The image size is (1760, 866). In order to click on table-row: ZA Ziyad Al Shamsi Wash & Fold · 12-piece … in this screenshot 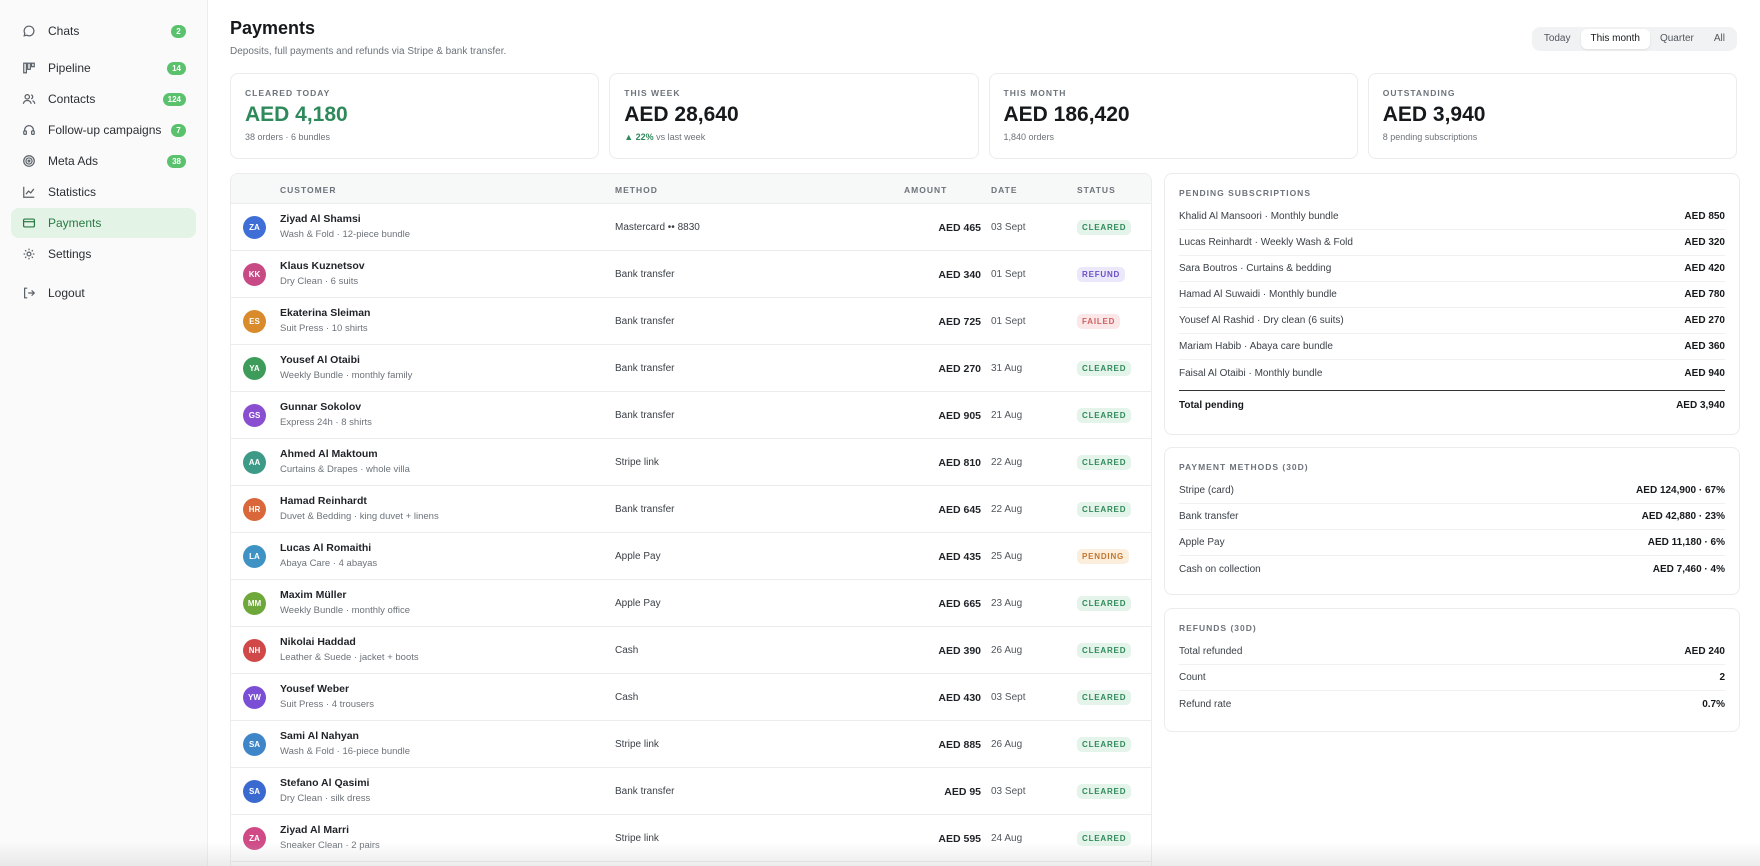, I will do `click(691, 227)`.